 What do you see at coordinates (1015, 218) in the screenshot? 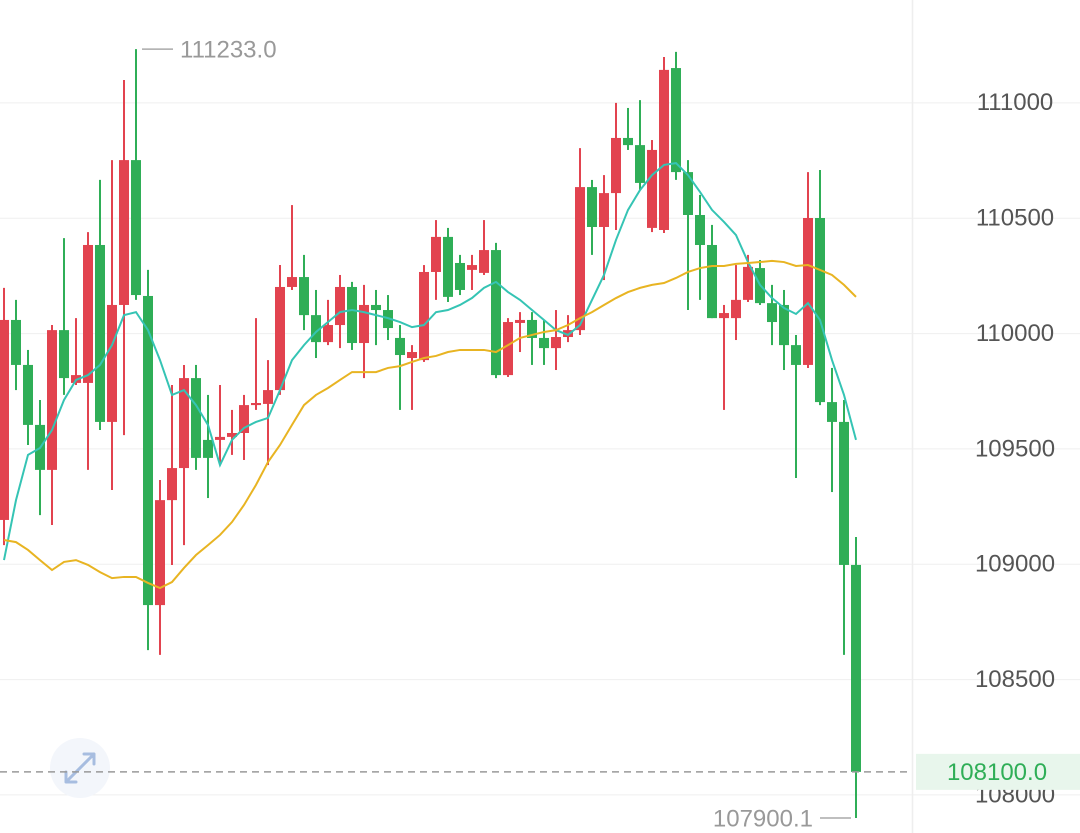
I see `y-tick-label: 110500` at bounding box center [1015, 218].